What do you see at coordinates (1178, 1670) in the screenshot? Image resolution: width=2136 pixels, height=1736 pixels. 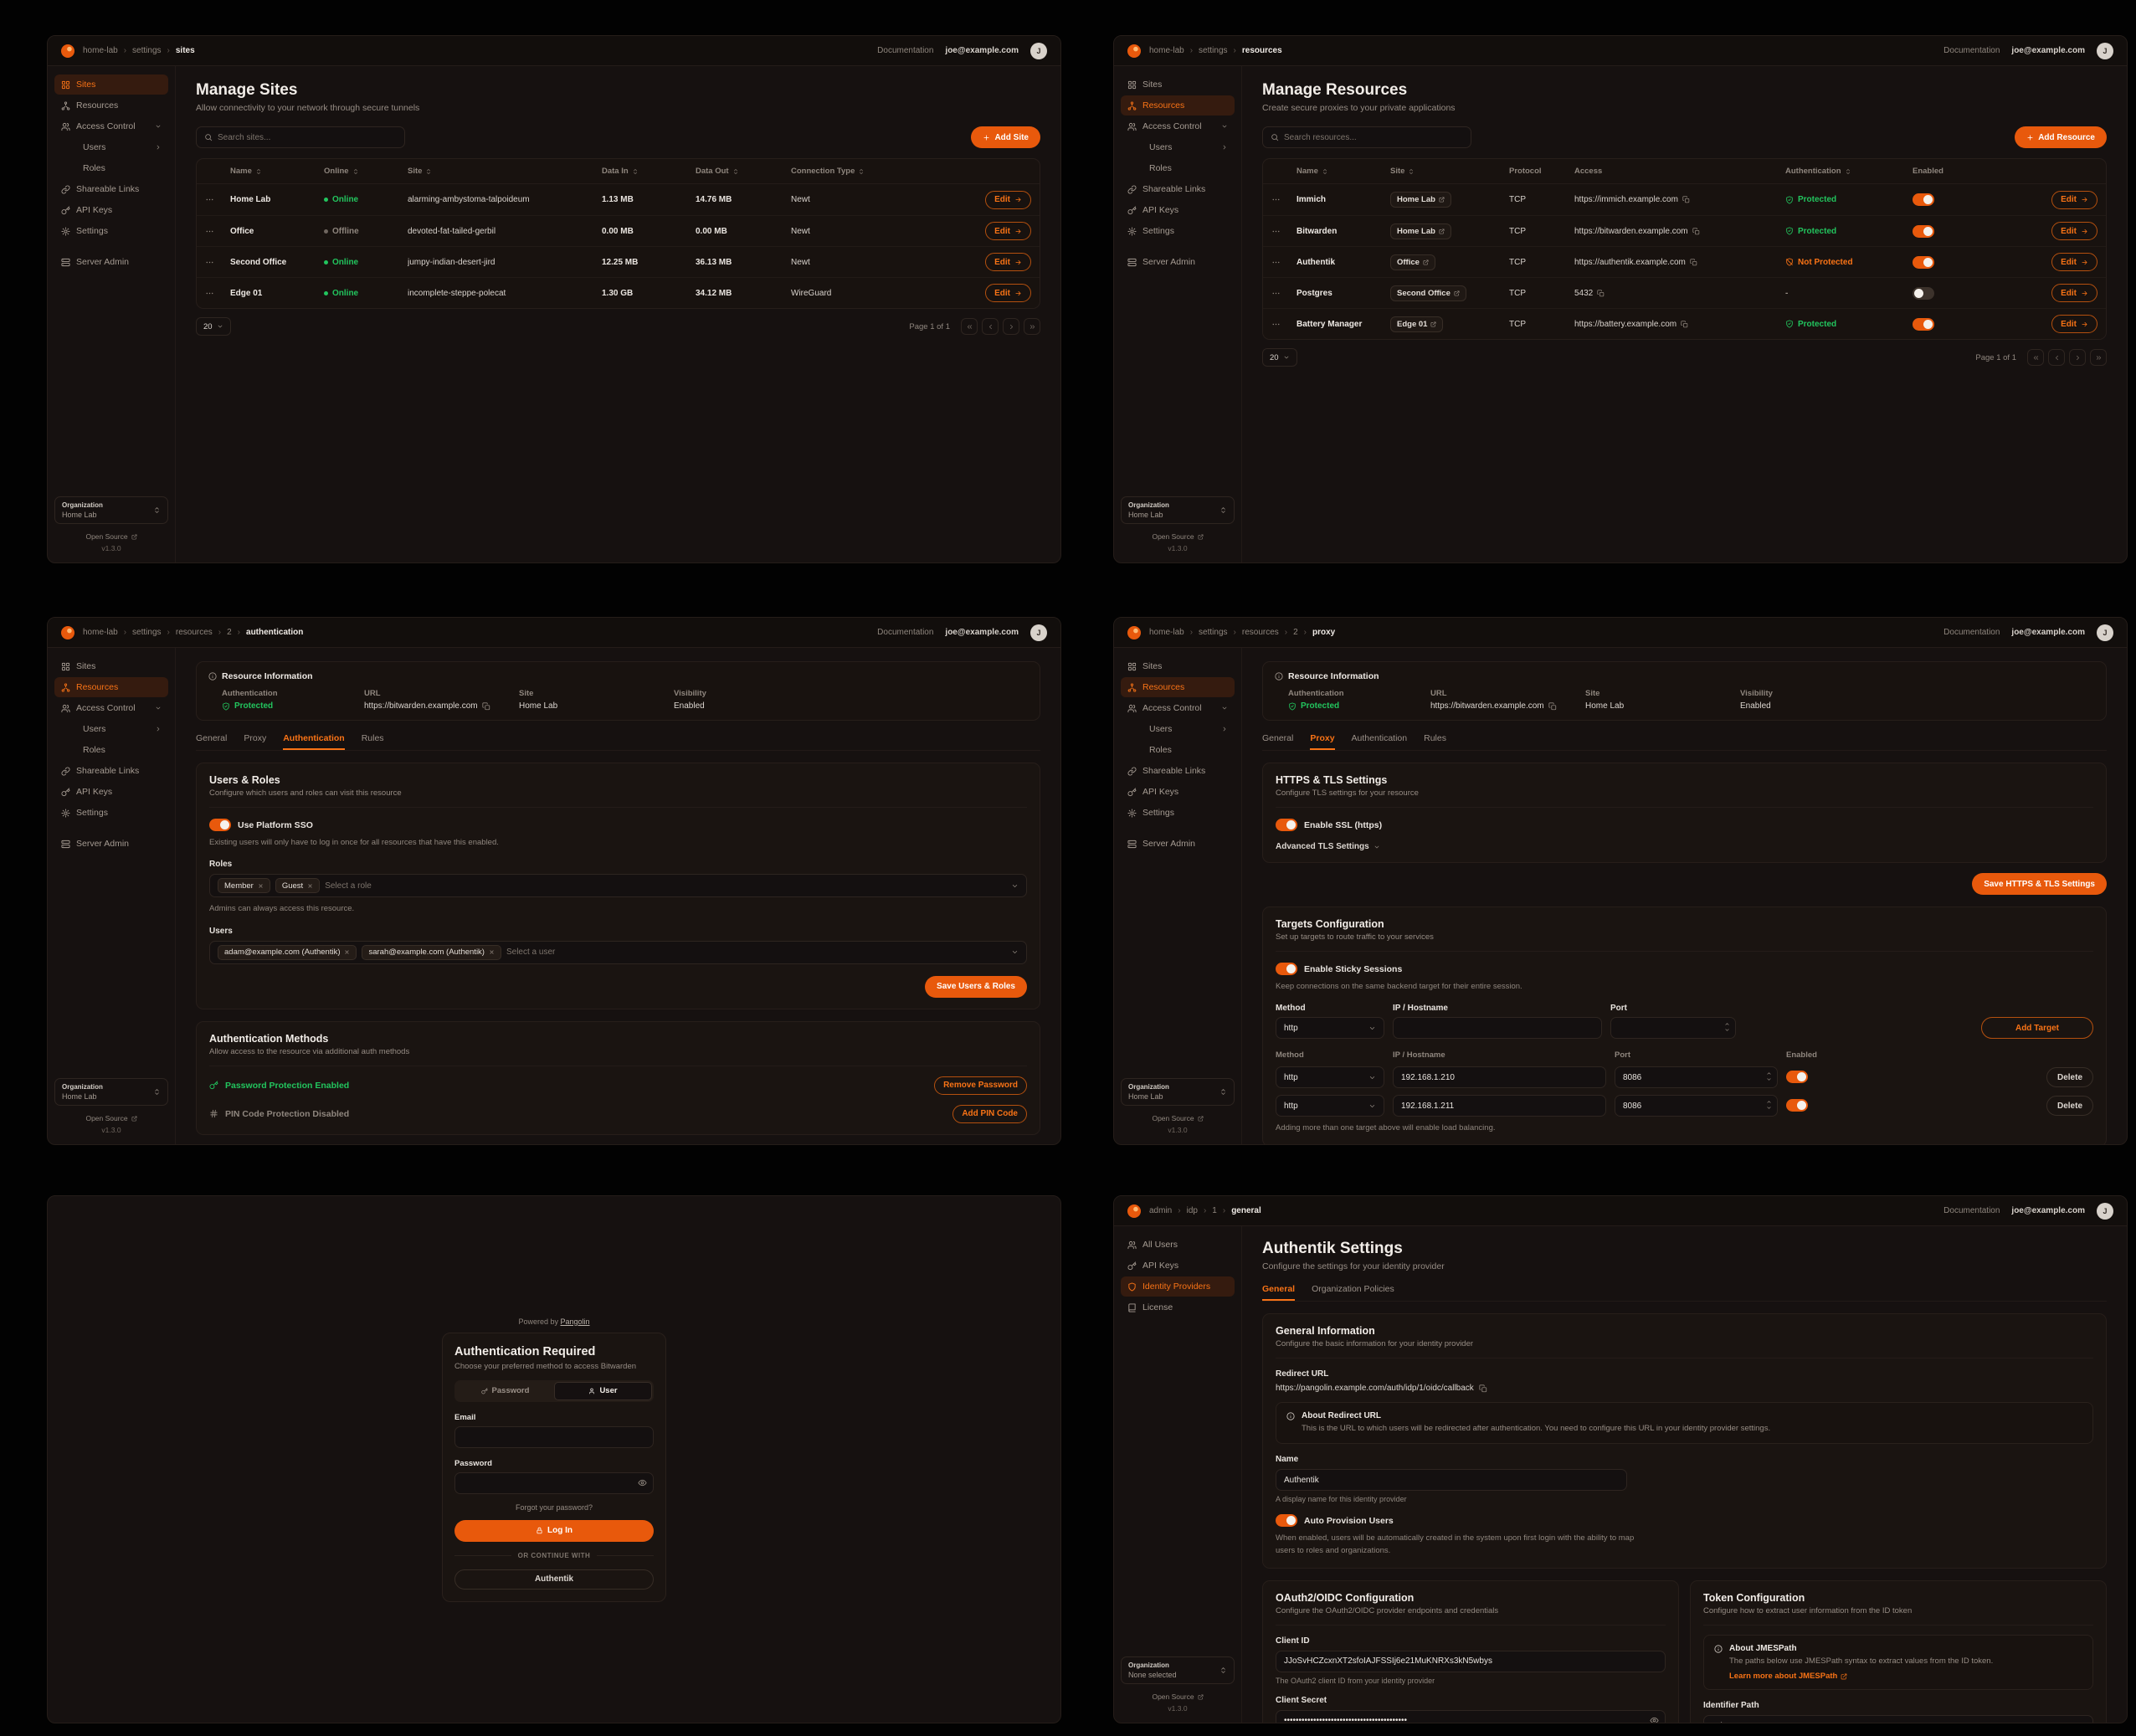 I see `org-selector: Organization None selected` at bounding box center [1178, 1670].